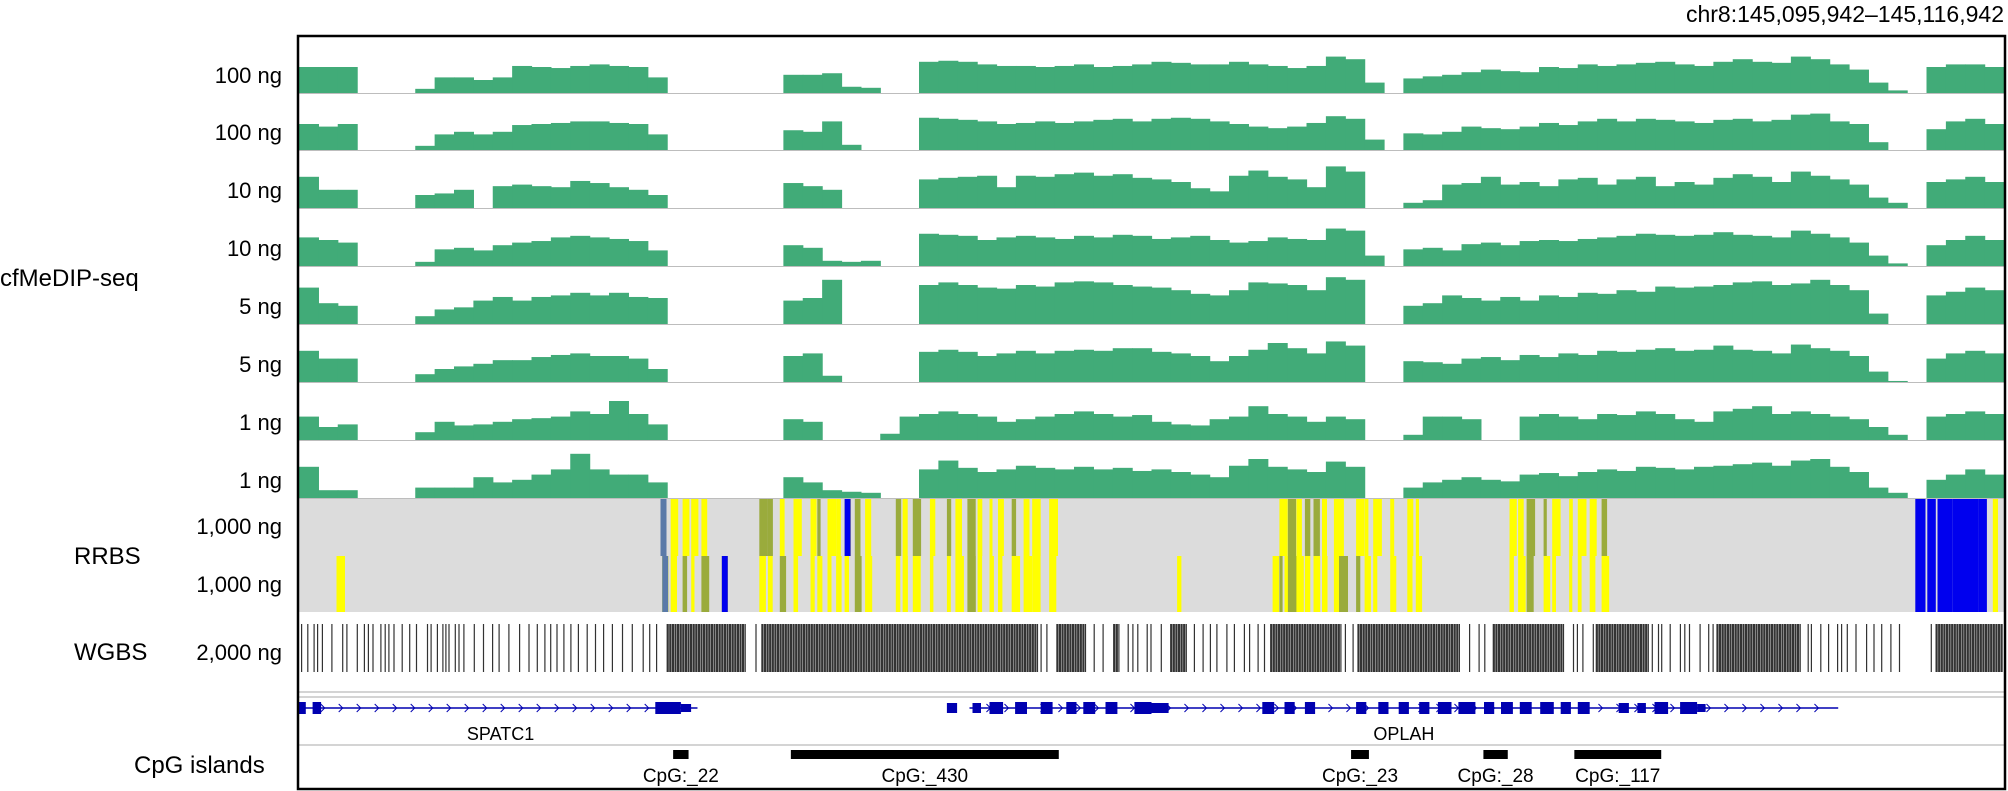 The height and width of the screenshot is (791, 2008). What do you see at coordinates (1360, 754) in the screenshot?
I see `cpg-island-bar` at bounding box center [1360, 754].